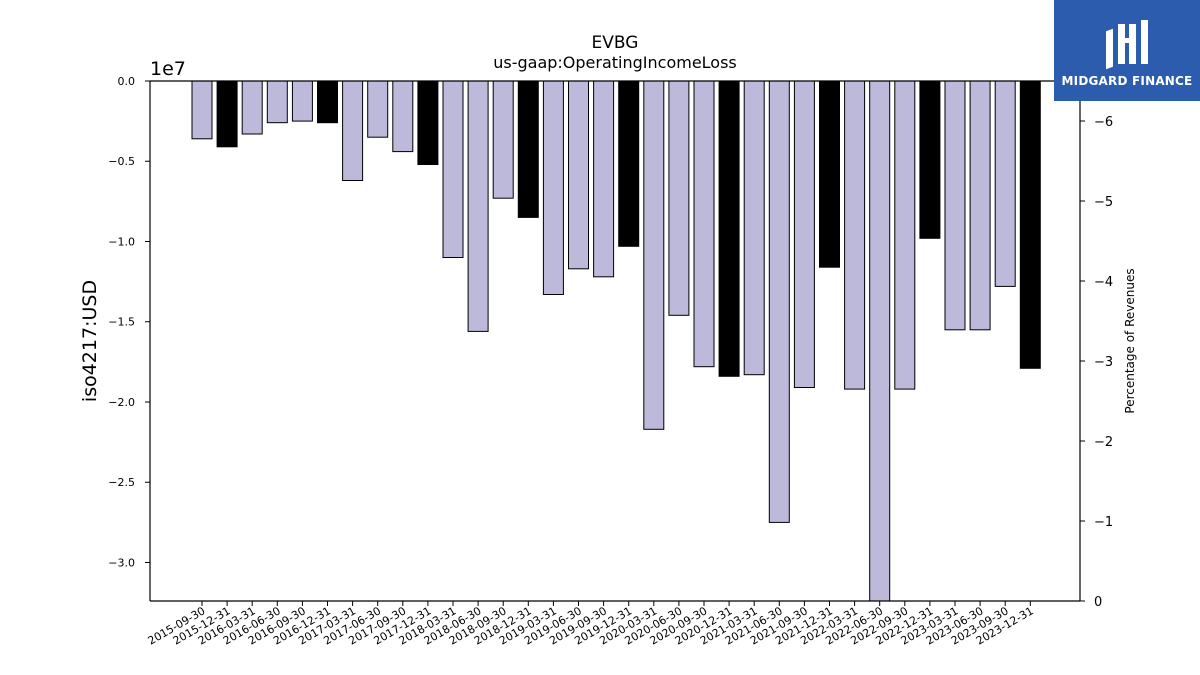  I want to click on y-offset-label: 1e7, so click(168, 69).